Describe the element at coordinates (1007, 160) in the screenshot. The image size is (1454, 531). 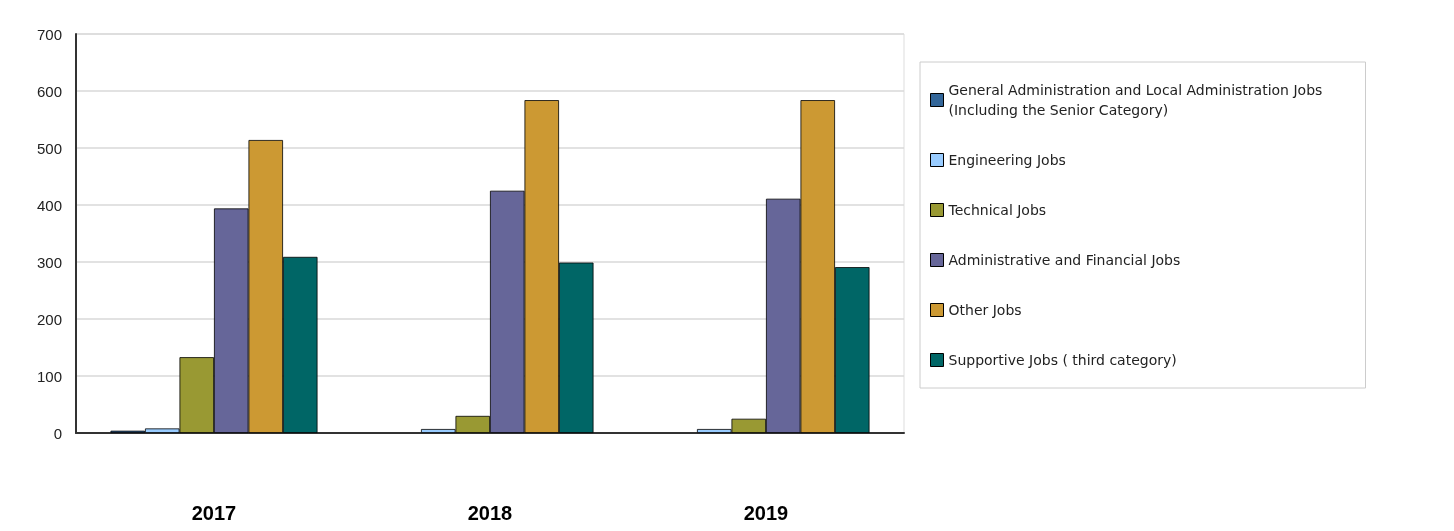
I see `legend-label: Engineering Jobs` at that location.